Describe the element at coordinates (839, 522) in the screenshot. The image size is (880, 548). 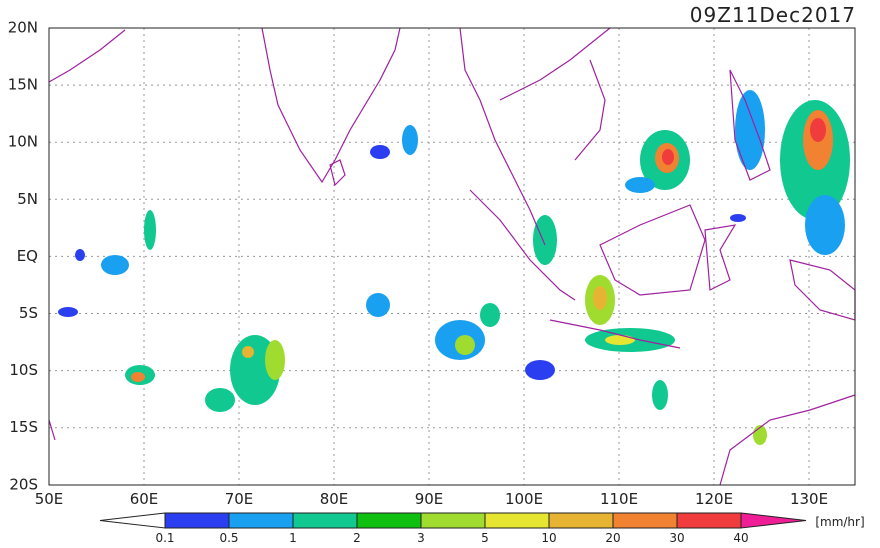
I see `colorbar-unit: [mm/hr]` at that location.